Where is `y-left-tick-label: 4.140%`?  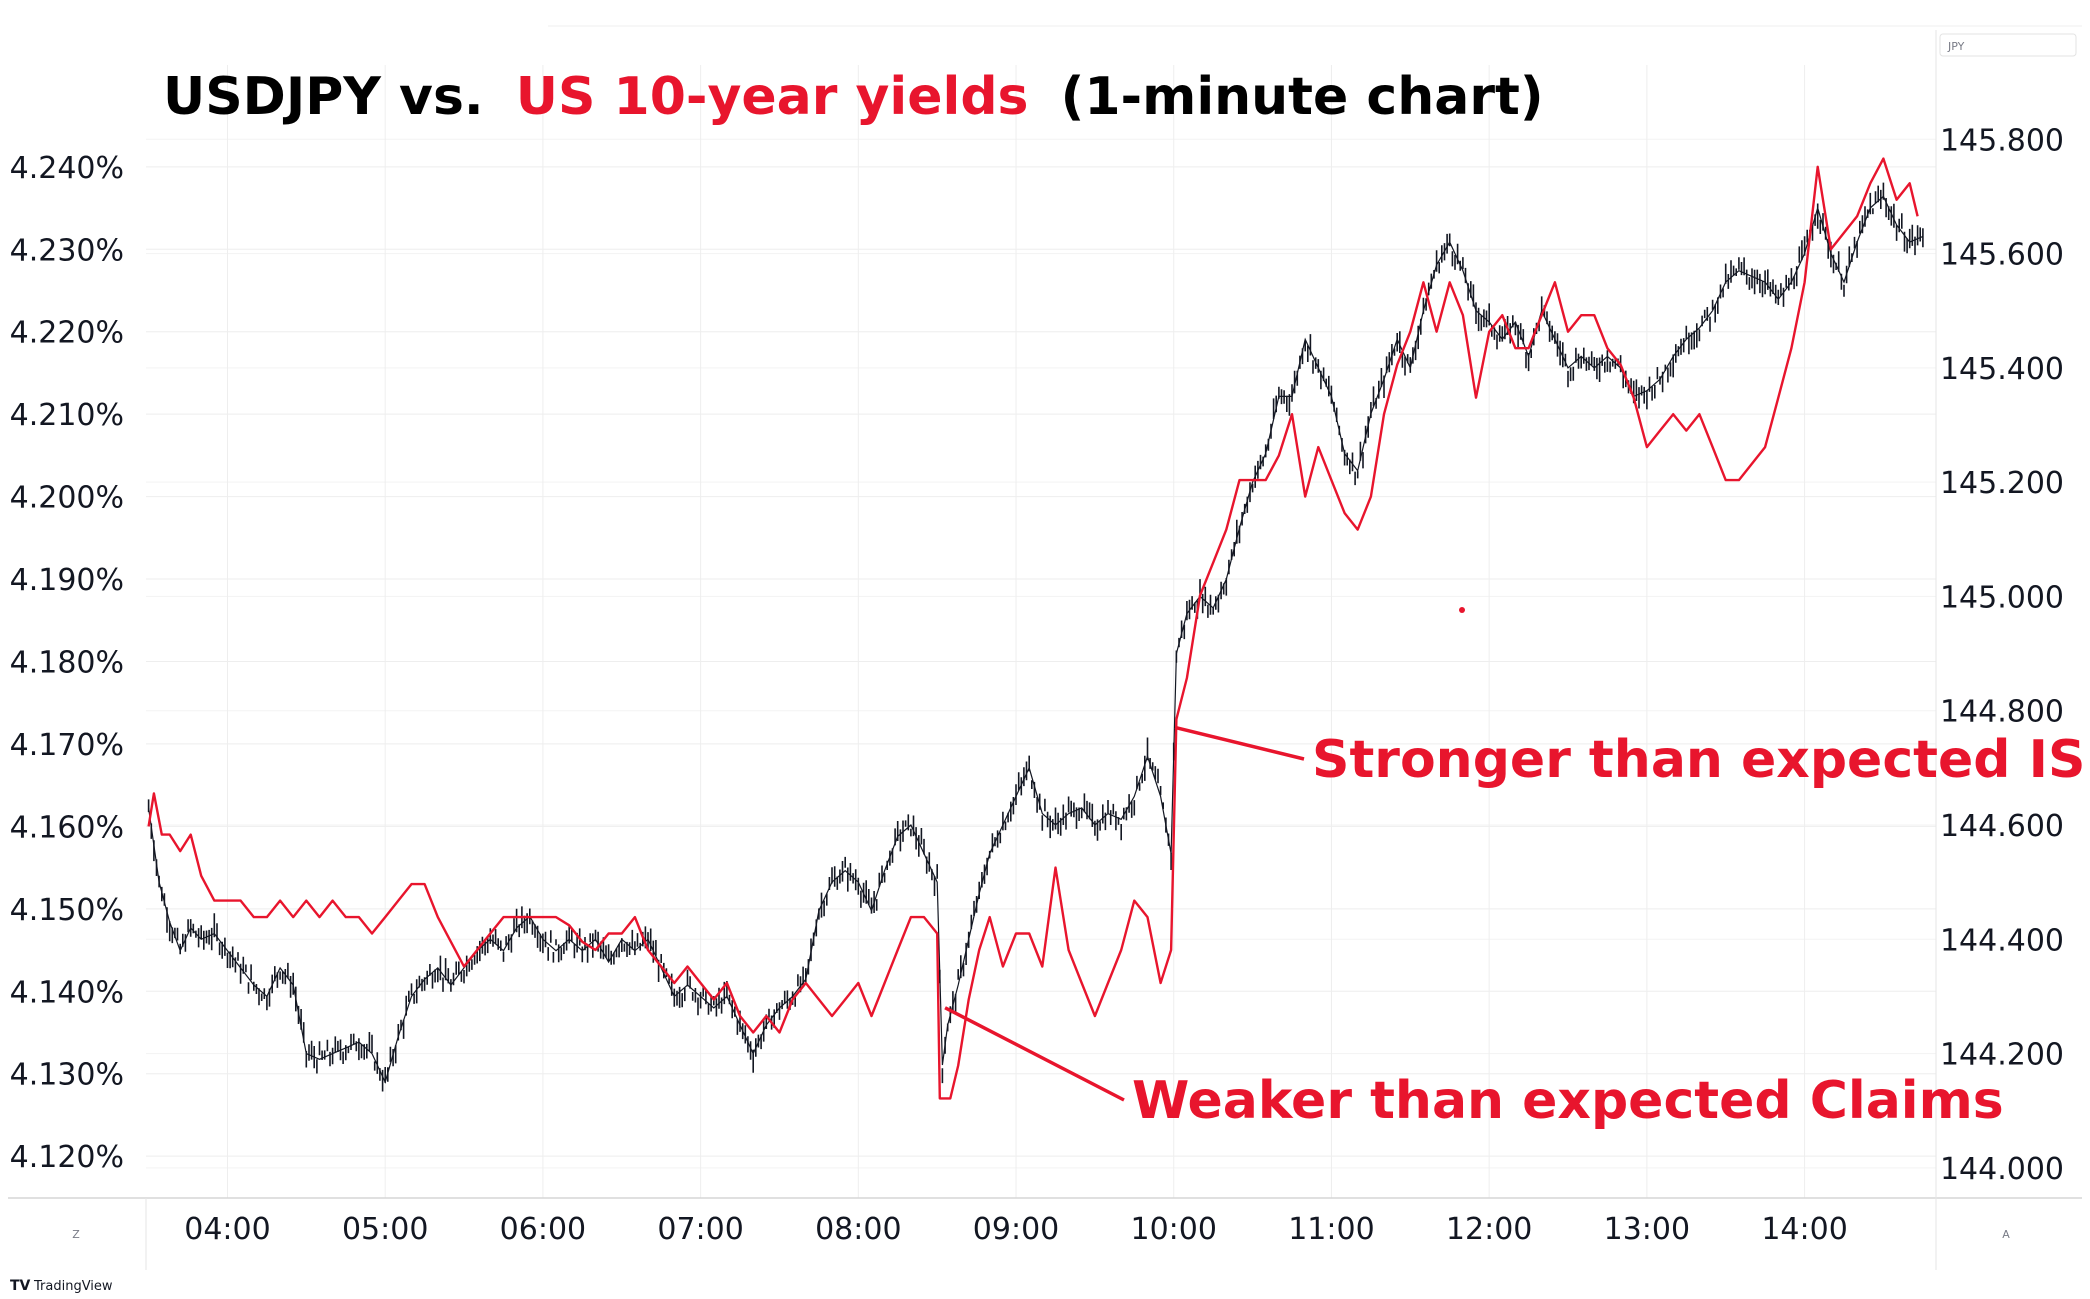 y-left-tick-label: 4.140% is located at coordinates (67, 992).